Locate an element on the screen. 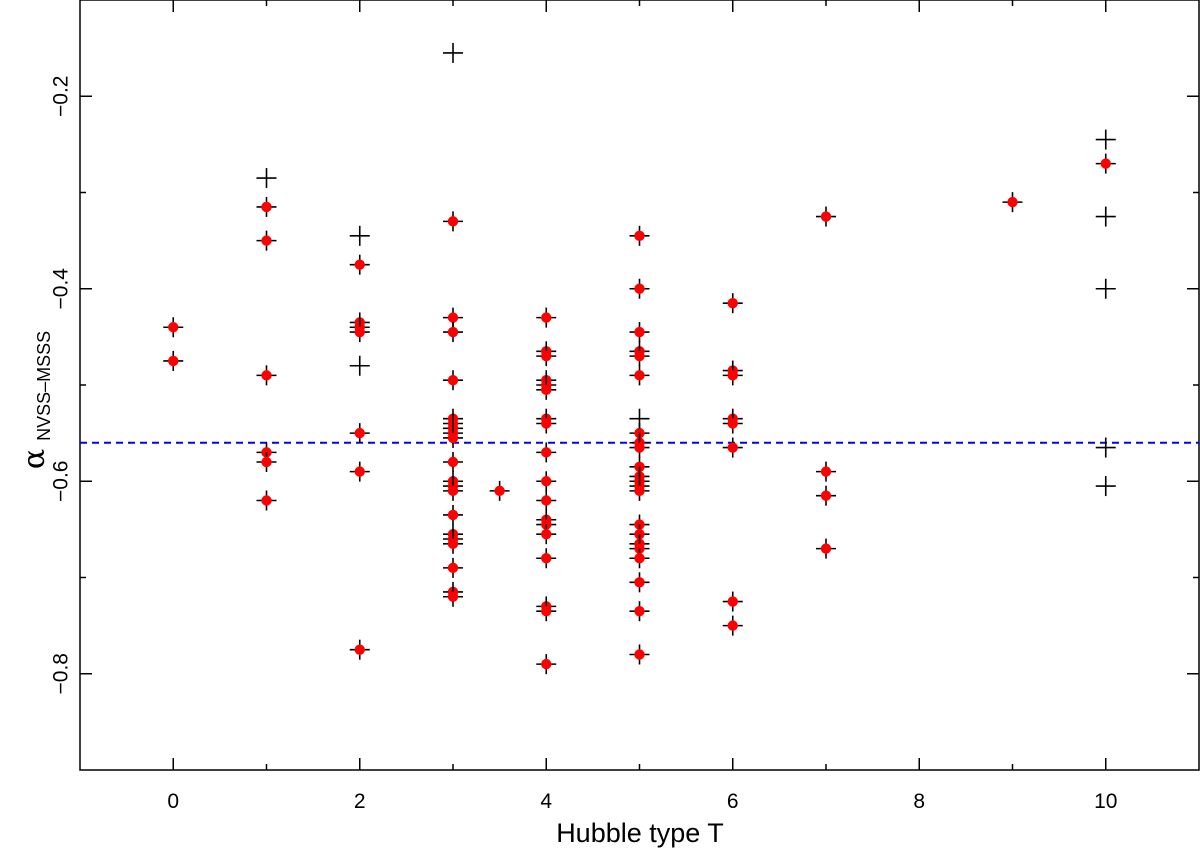  y-tick-label: −0.6 is located at coordinates (60, 481).